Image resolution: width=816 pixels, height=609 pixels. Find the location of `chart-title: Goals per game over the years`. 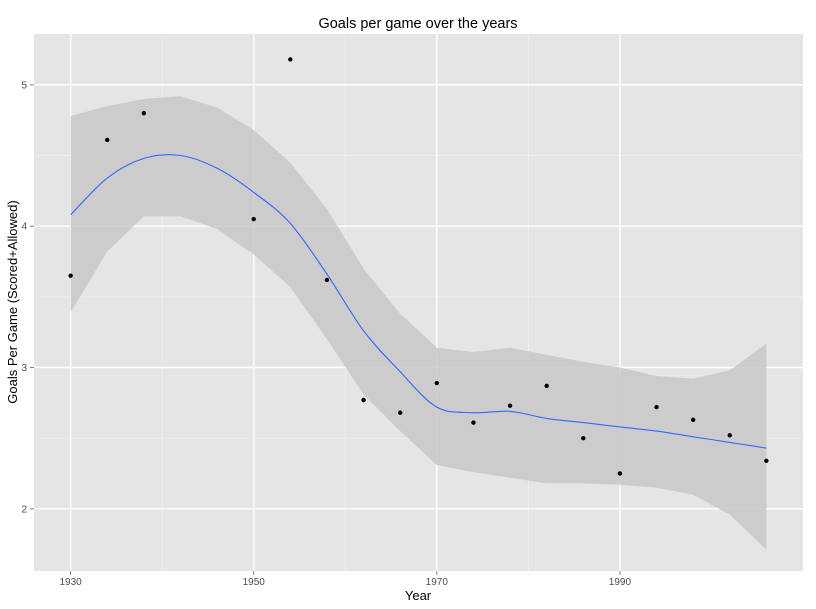

chart-title: Goals per game over the years is located at coordinates (417, 24).